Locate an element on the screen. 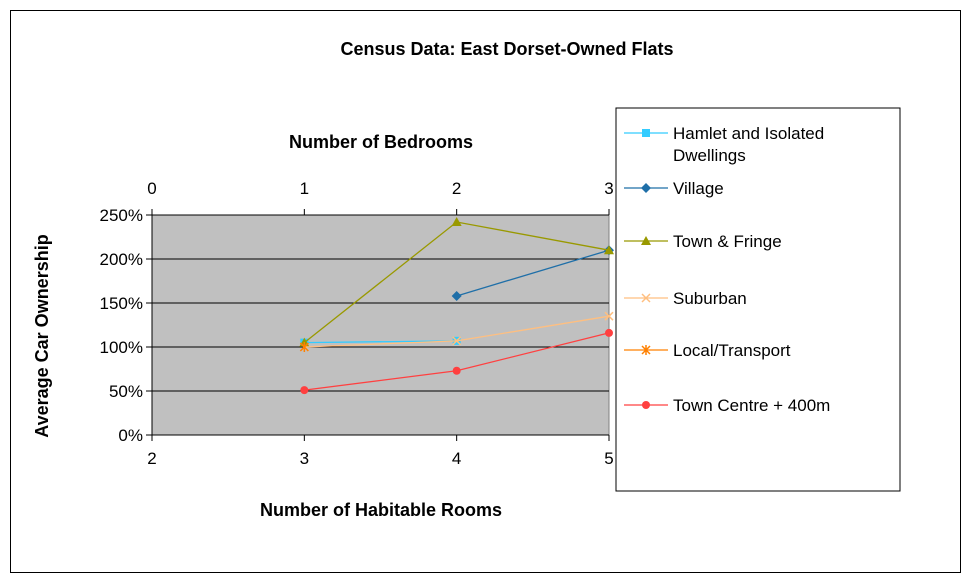 The width and height of the screenshot is (973, 583). x2-tick-label: 0 is located at coordinates (151, 188).